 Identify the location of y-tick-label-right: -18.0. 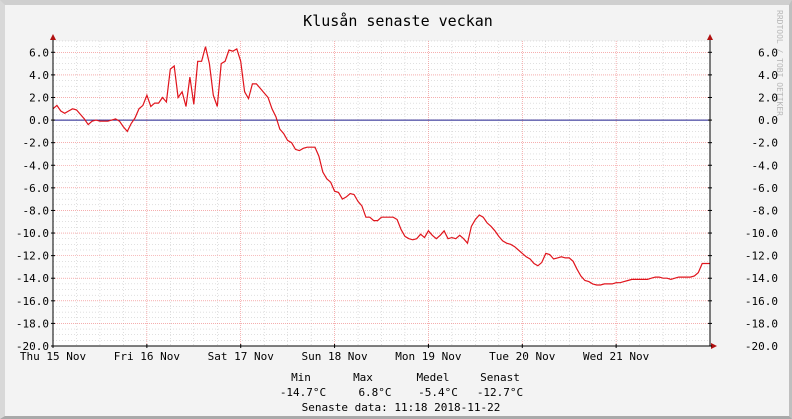
(761, 323).